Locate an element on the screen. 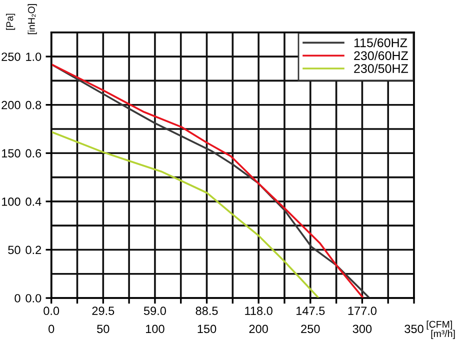  y-tick-label: 150 is located at coordinates (11, 153).